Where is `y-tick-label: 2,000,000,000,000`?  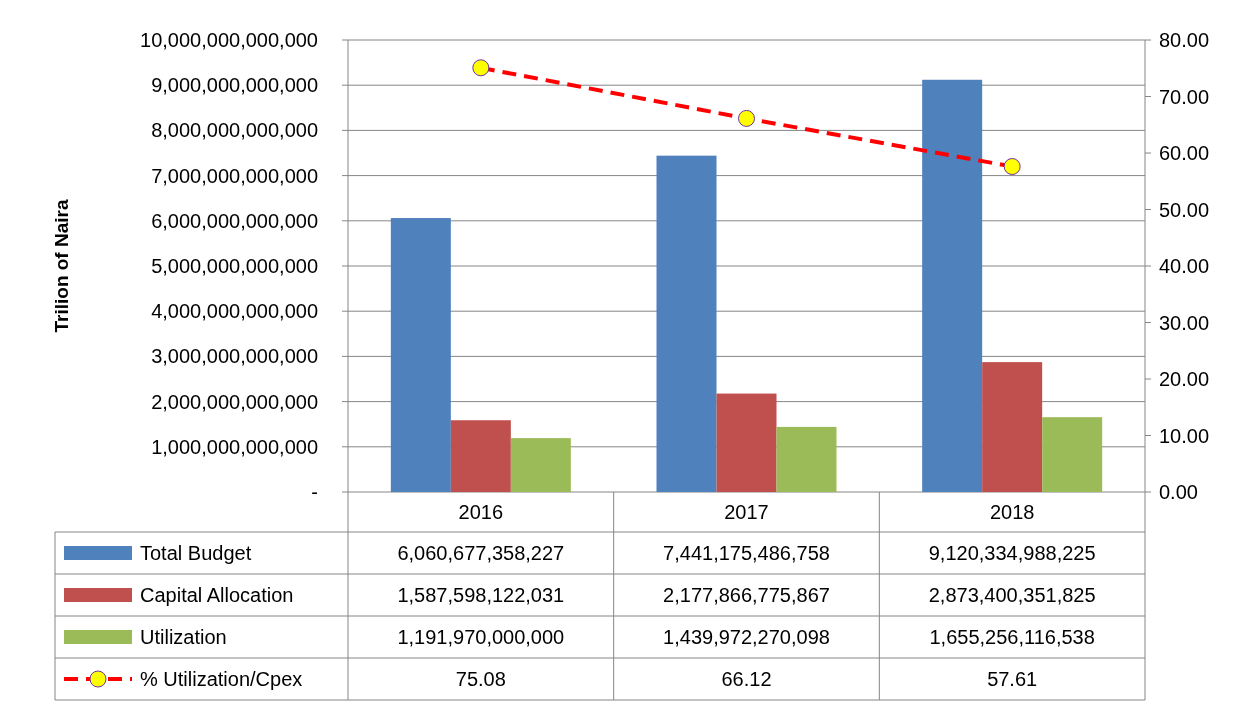
y-tick-label: 2,000,000,000,000 is located at coordinates (234, 401).